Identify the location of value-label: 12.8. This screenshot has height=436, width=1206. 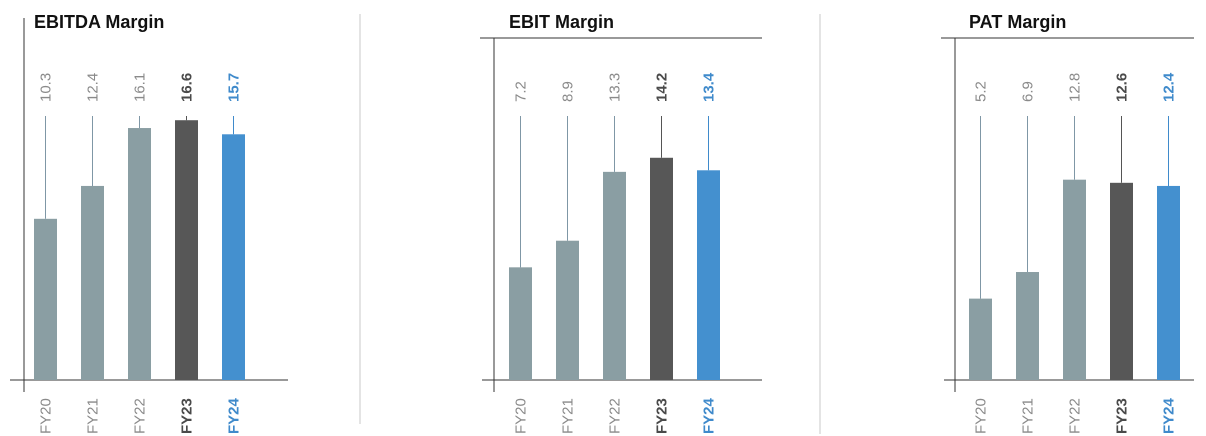
(1075, 87).